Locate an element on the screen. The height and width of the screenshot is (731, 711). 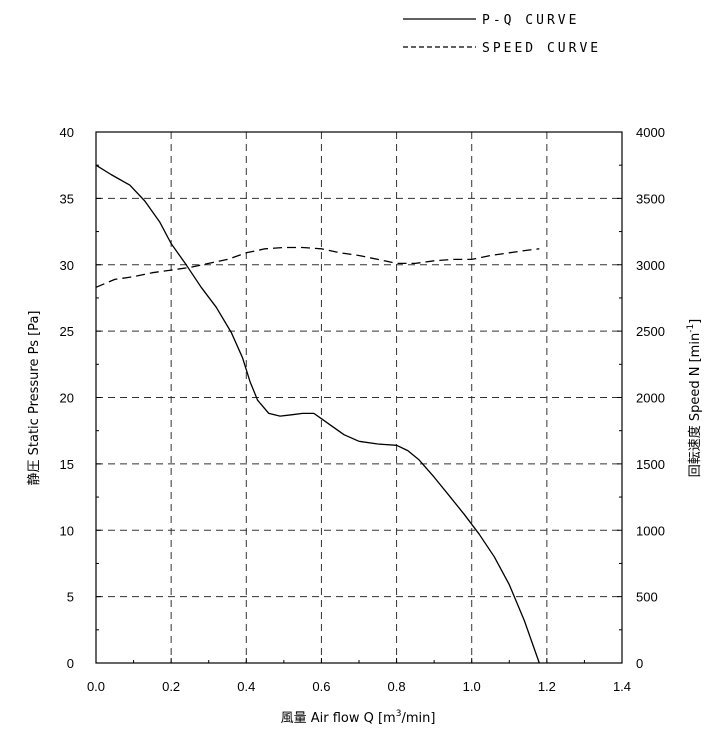
y-left-tick-label: 0 is located at coordinates (70, 663).